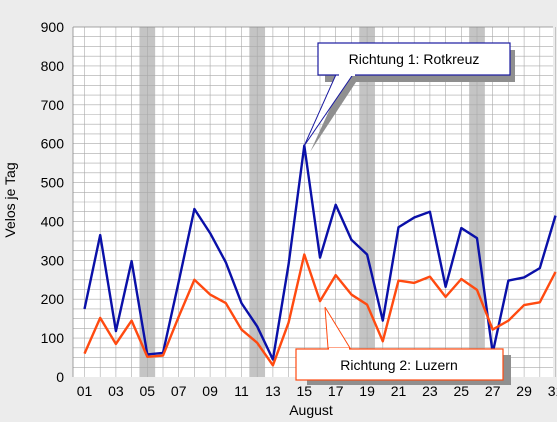 This screenshot has width=557, height=422. I want to click on y-tick-label: 100, so click(53, 338).